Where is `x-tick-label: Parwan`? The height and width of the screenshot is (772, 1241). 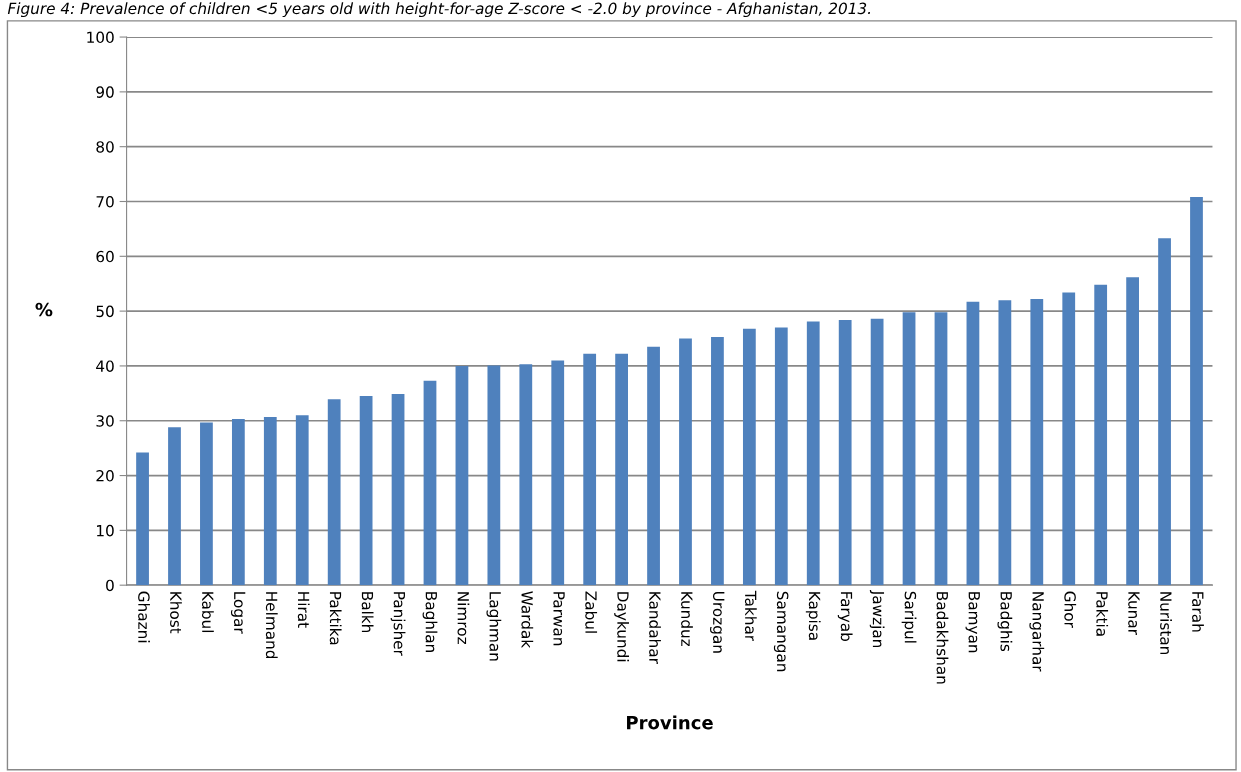
x-tick-label: Parwan is located at coordinates (559, 619).